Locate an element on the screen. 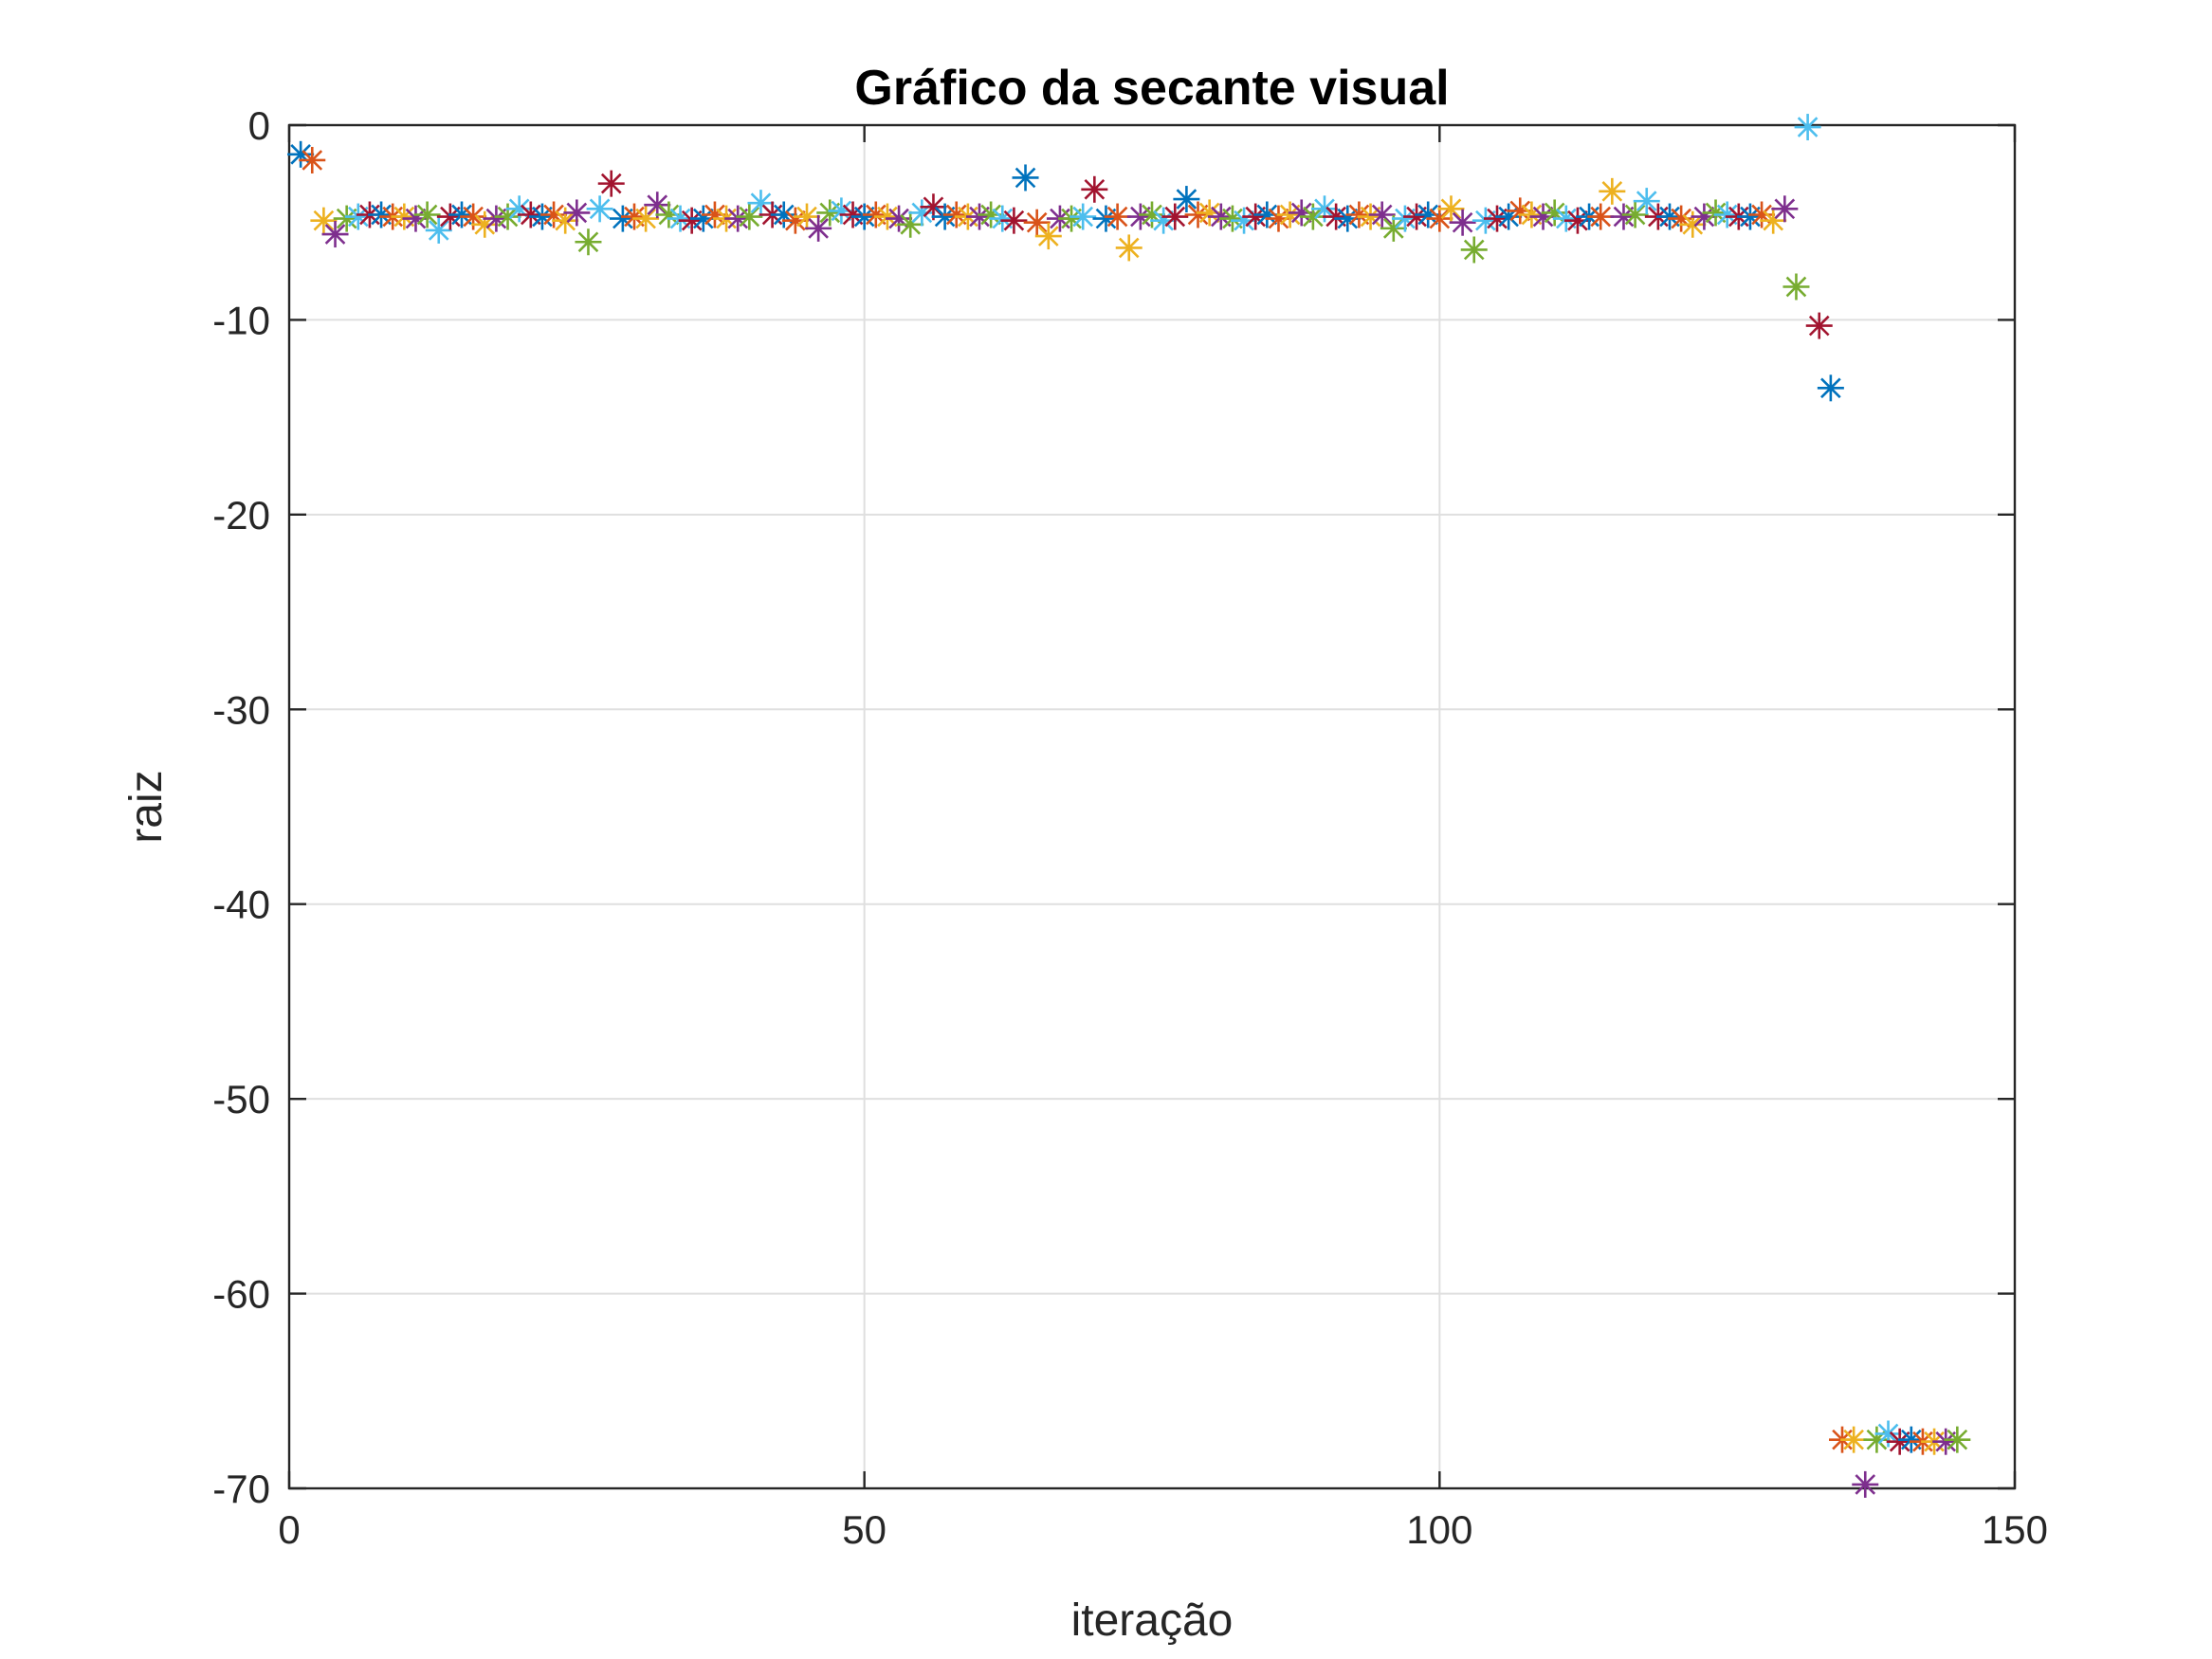 Image resolution: width=2212 pixels, height=1659 pixels. y-tick-label: -10 is located at coordinates (241, 320).